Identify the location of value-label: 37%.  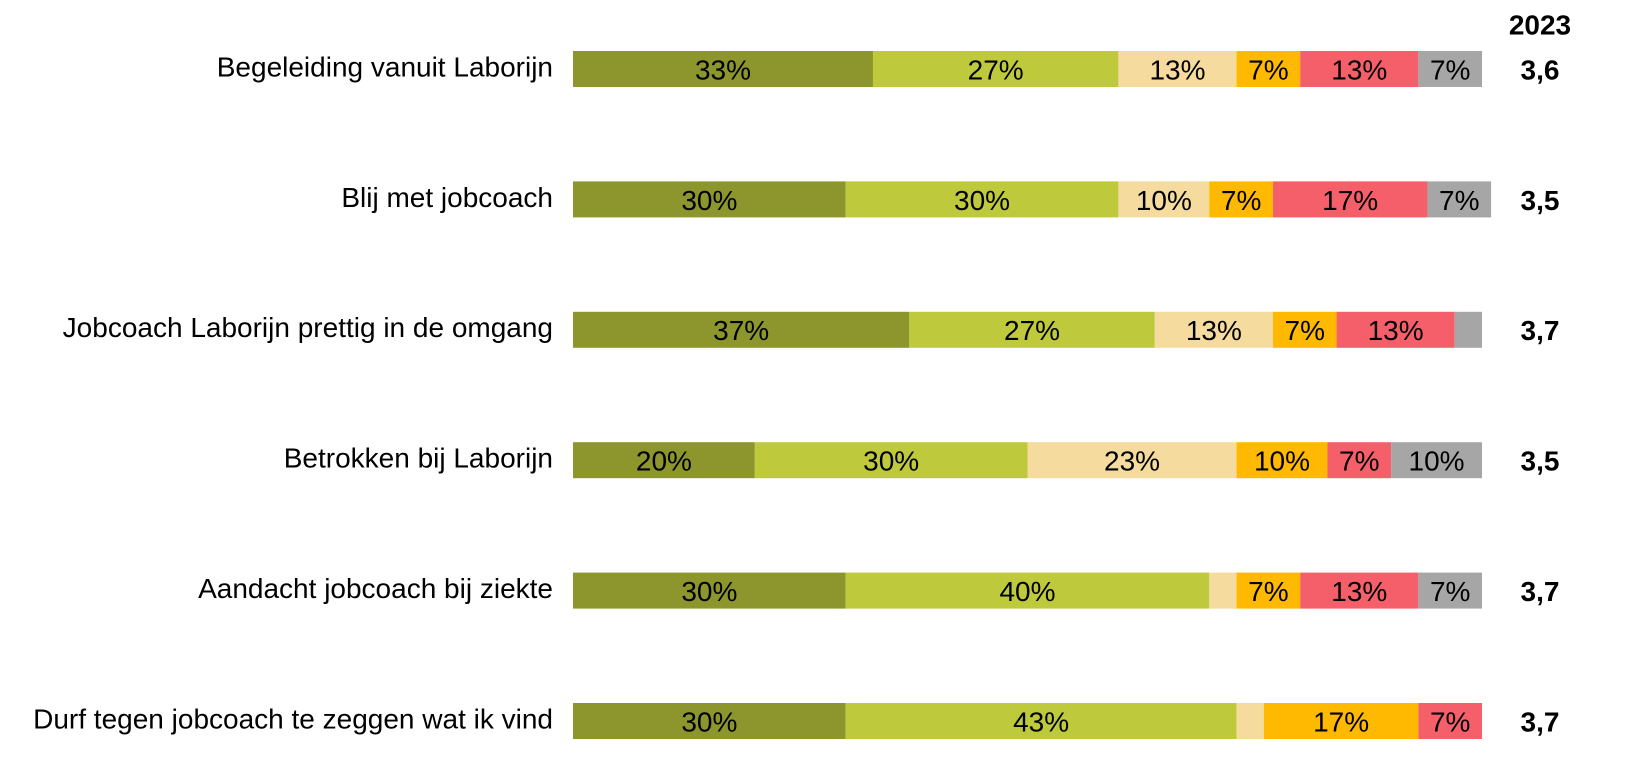
(741, 330).